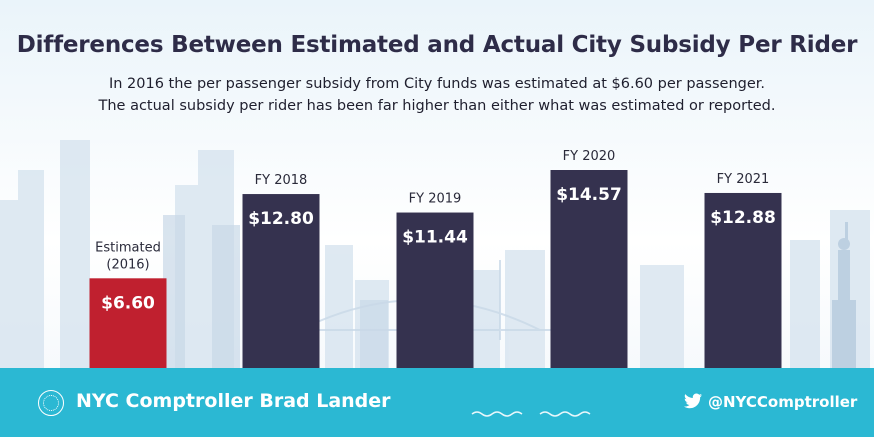 The height and width of the screenshot is (437, 874). Describe the element at coordinates (783, 402) in the screenshot. I see `twitter-handle-link: @NYCComptroller` at that location.